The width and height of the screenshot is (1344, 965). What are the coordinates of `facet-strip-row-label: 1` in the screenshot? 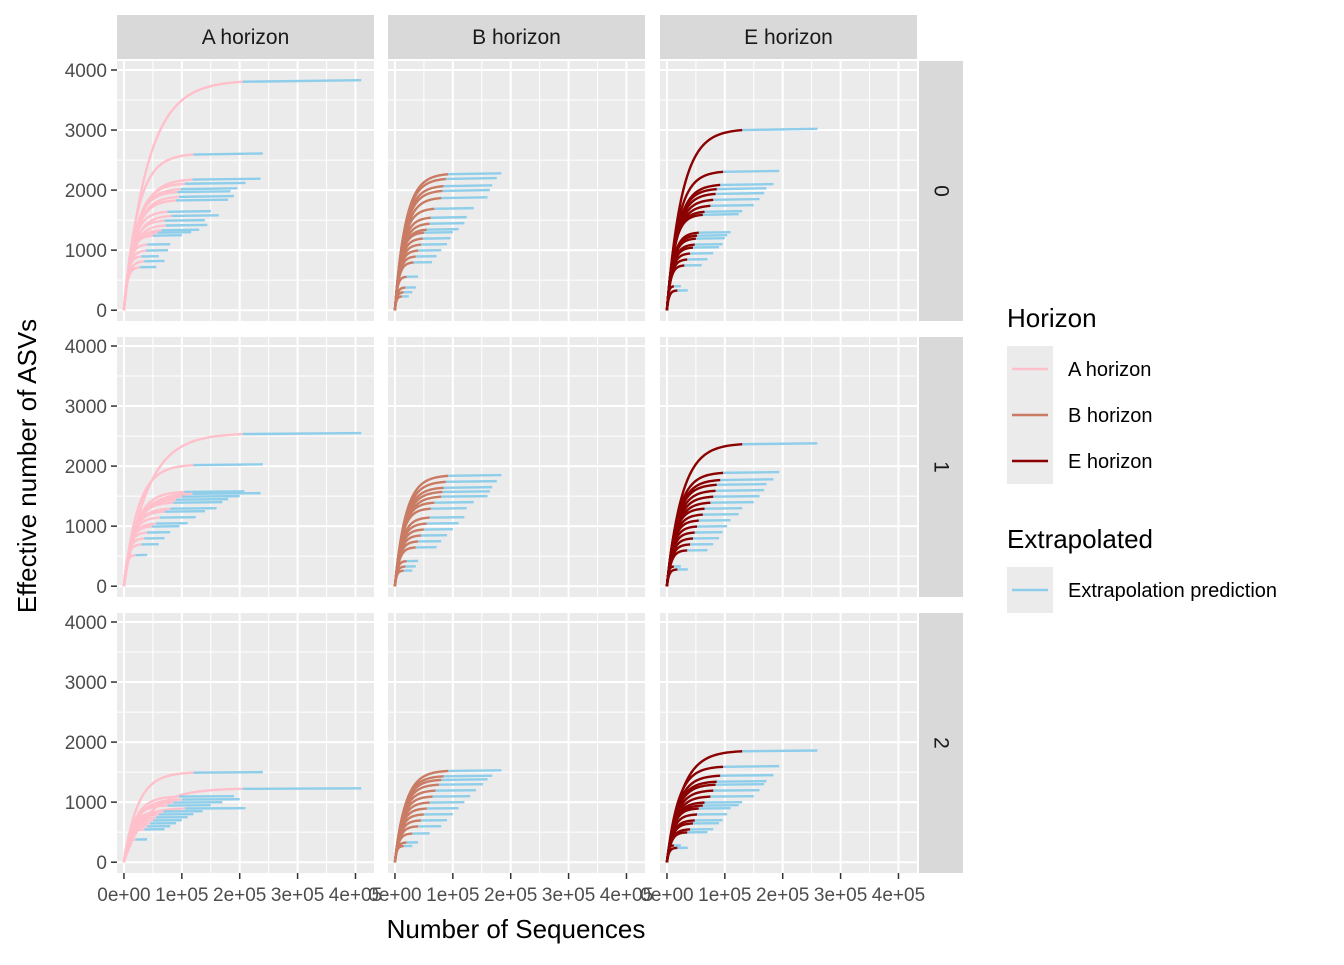 It's located at (941, 467).